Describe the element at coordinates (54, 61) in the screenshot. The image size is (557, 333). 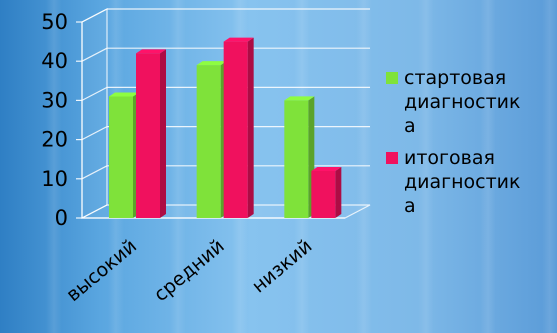
I see `y-tick-label: 40` at that location.